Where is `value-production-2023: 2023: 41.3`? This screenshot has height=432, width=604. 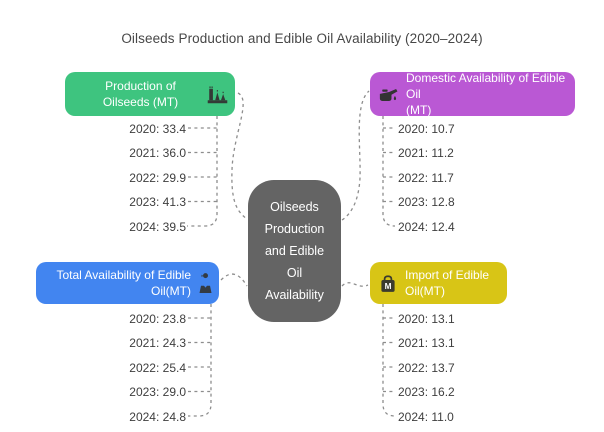
value-production-2023: 2023: 41.3 is located at coordinates (157, 202).